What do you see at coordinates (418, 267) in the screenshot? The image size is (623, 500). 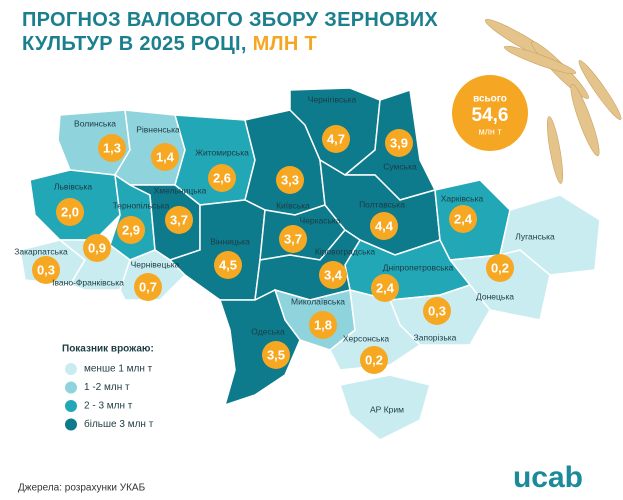 I see `region-name: Дніпропетровська` at bounding box center [418, 267].